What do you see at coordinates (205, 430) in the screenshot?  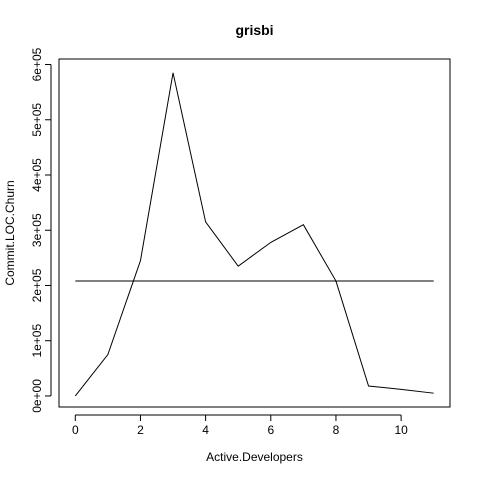 I see `x-tick-label: 4` at bounding box center [205, 430].